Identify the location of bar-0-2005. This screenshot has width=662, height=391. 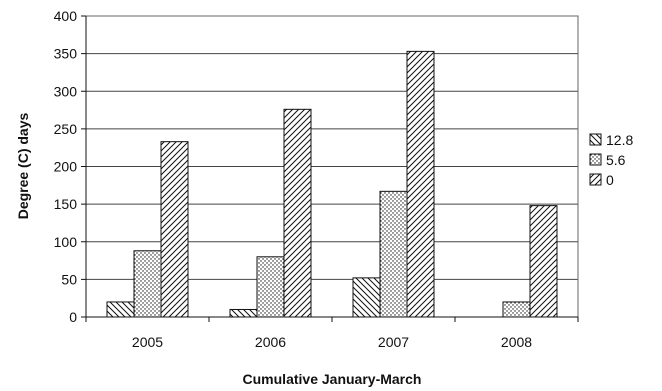
(174, 229).